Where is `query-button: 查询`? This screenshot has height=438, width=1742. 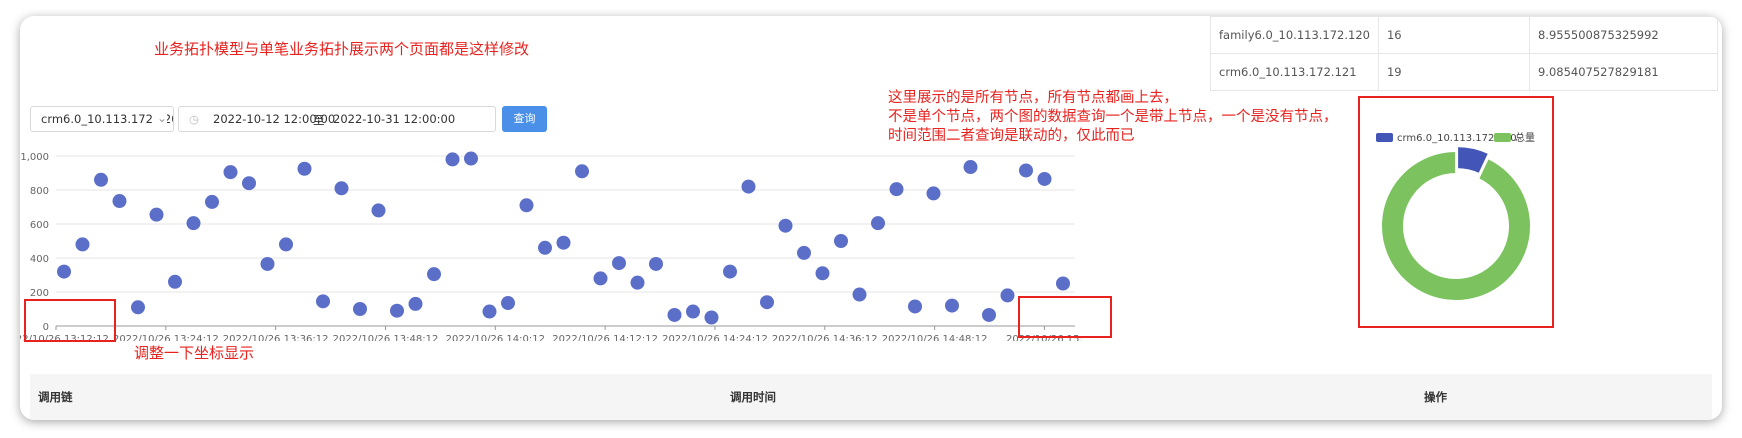
query-button: 查询 is located at coordinates (524, 119).